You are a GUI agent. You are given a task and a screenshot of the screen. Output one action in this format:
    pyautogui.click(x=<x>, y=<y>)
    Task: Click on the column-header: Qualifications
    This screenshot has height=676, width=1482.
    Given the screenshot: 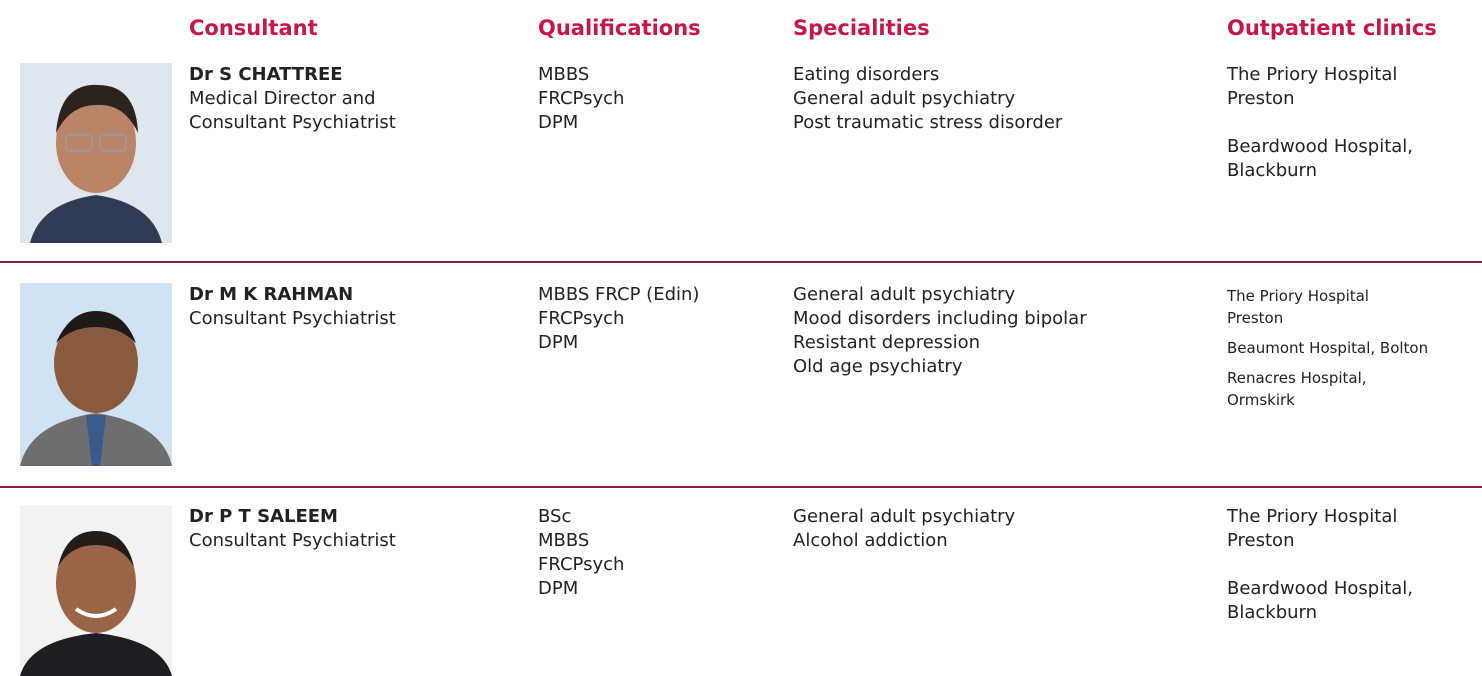 What is the action you would take?
    pyautogui.click(x=619, y=28)
    